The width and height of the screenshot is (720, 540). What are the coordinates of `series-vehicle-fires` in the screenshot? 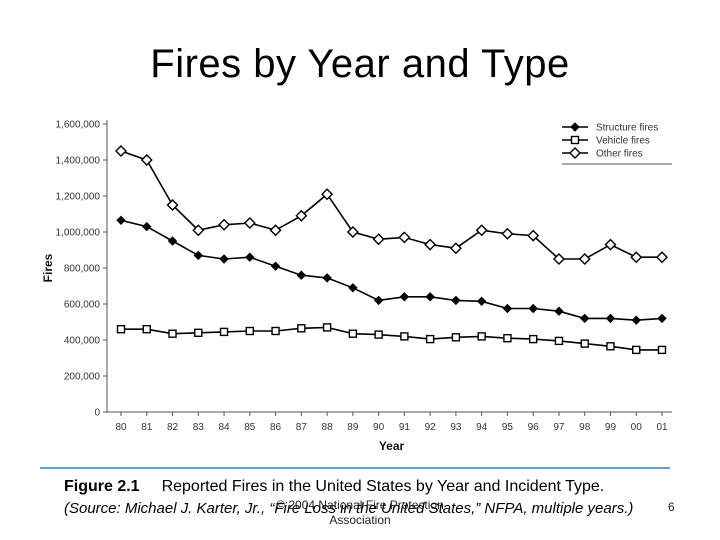 It's located at (391, 339).